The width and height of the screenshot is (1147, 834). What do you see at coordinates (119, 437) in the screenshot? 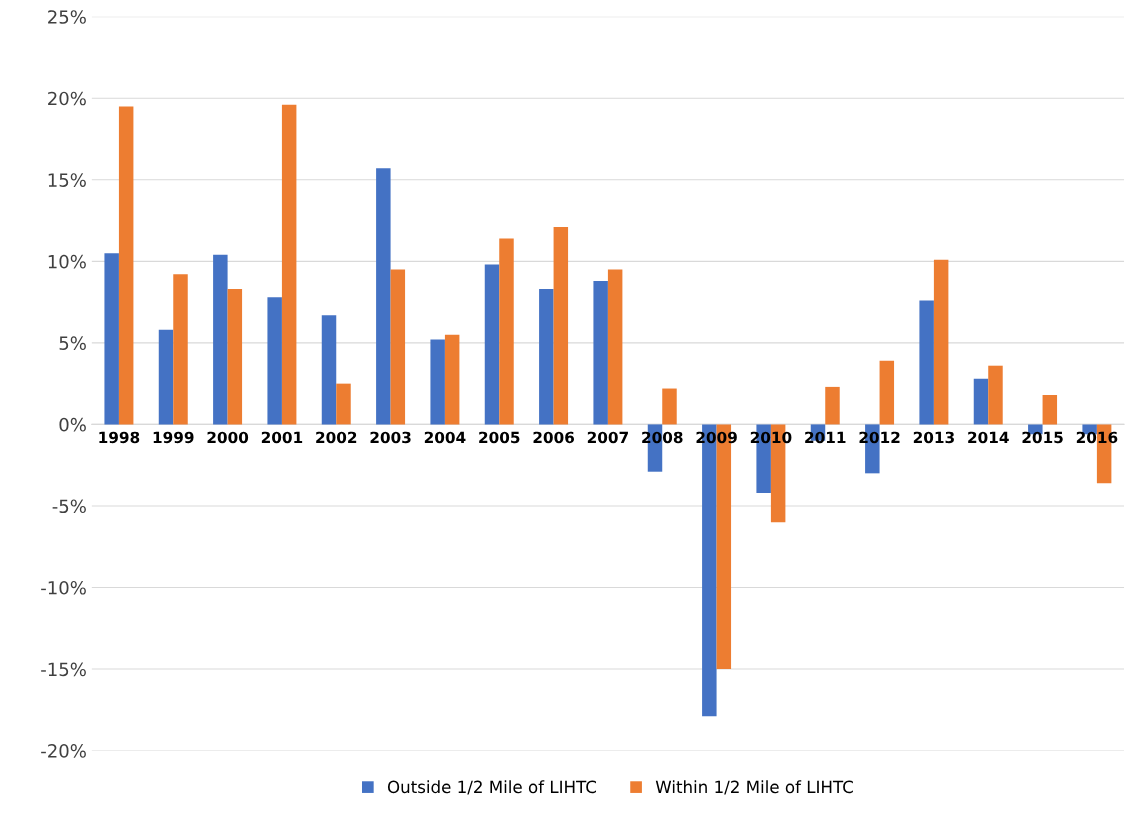
I see `x-tick-label: 1998` at bounding box center [119, 437].